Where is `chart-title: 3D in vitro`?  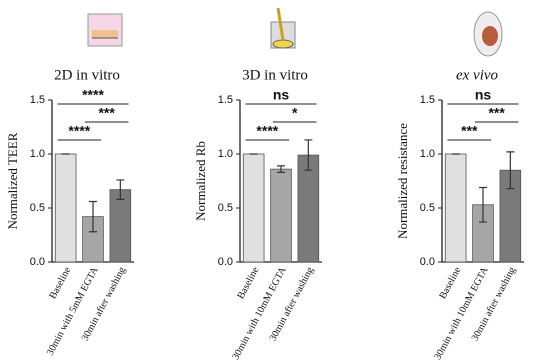
chart-title: 3D in vitro is located at coordinates (275, 75).